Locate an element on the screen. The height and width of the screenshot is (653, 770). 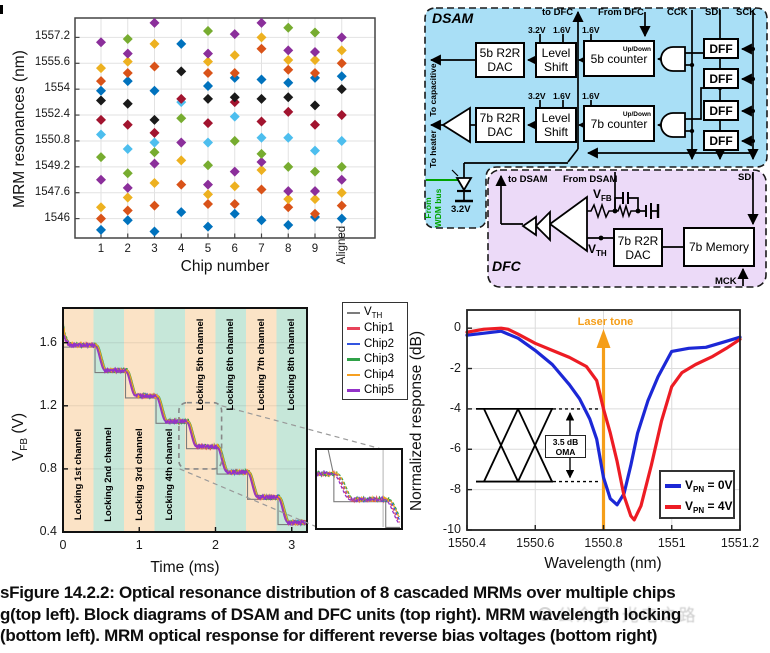
response-curve is located at coordinates (603, 418).